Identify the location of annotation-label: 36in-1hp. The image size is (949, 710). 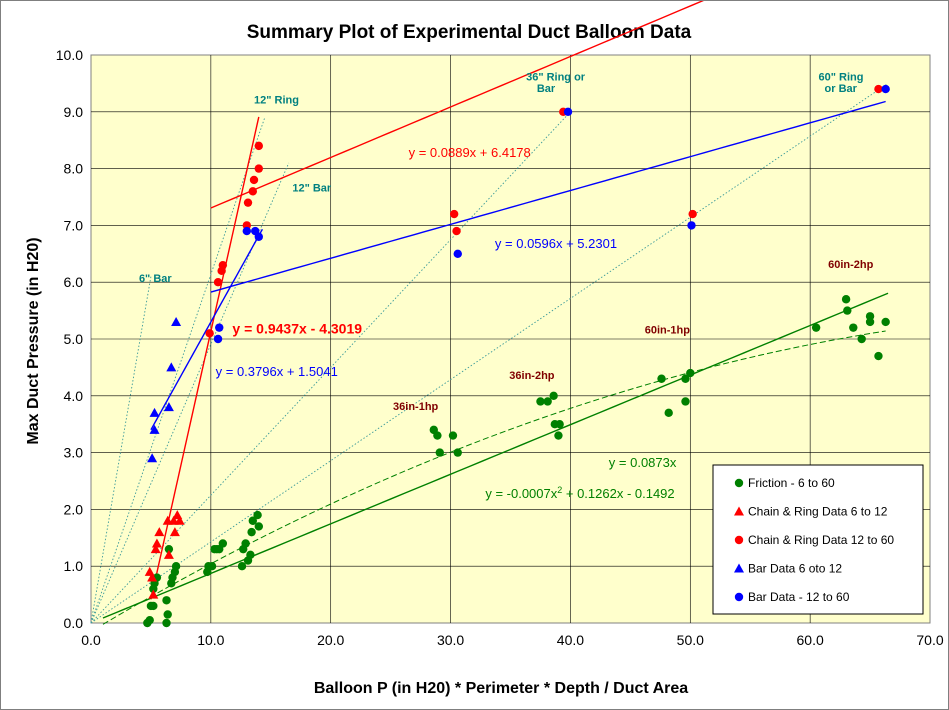
(416, 407).